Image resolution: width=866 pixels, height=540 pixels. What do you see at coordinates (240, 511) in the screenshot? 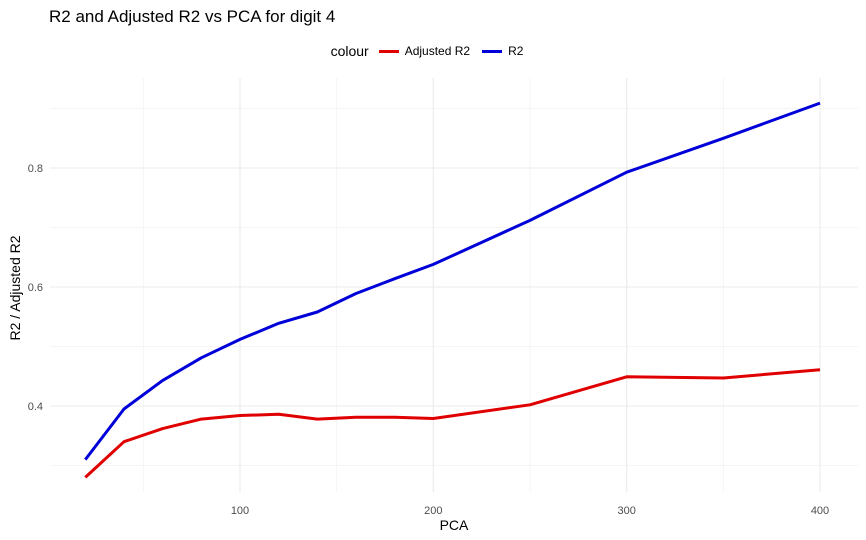
I see `x-tick-label: 100` at bounding box center [240, 511].